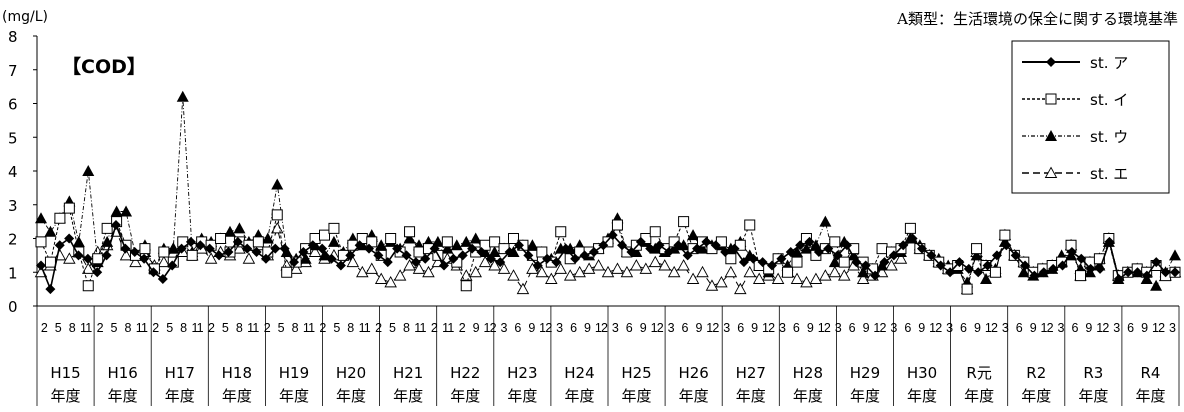 The image size is (1184, 412). I want to click on y-tick-label: 0, so click(13, 307).